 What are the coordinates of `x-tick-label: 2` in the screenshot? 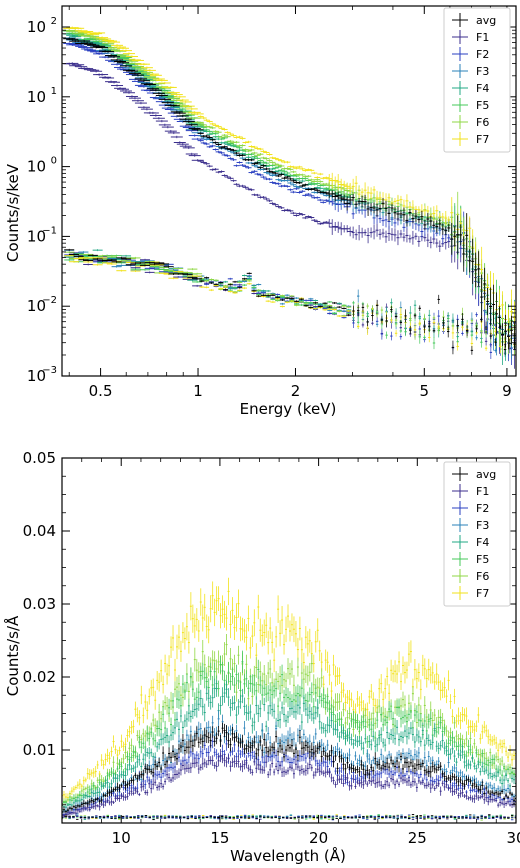 It's located at (296, 391).